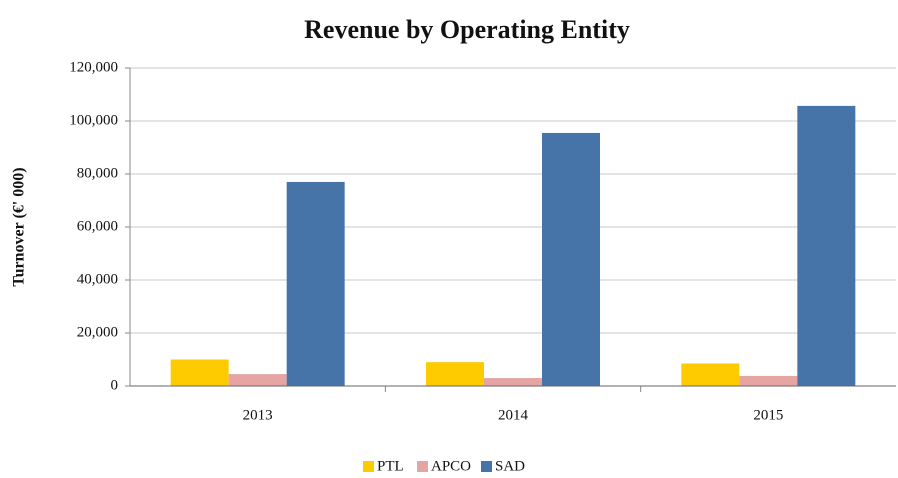 Image resolution: width=898 pixels, height=478 pixels. I want to click on y-tick-label: 120,000, so click(93, 67).